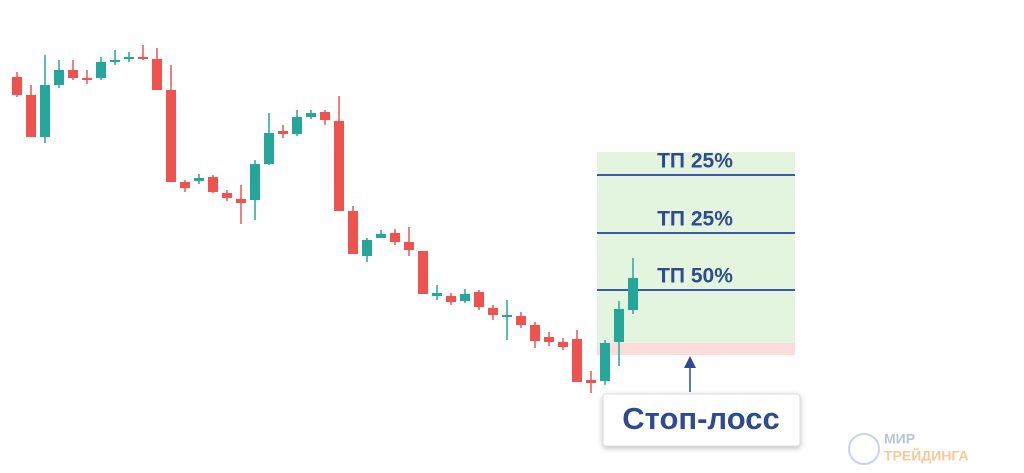  I want to click on logo-icon, so click(864, 449).